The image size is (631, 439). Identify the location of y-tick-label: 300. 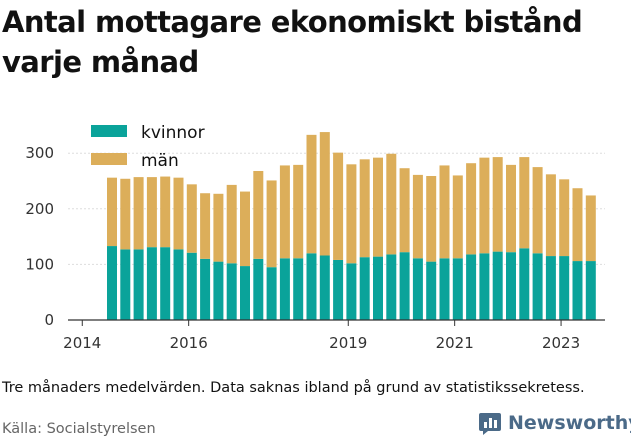
(39, 153).